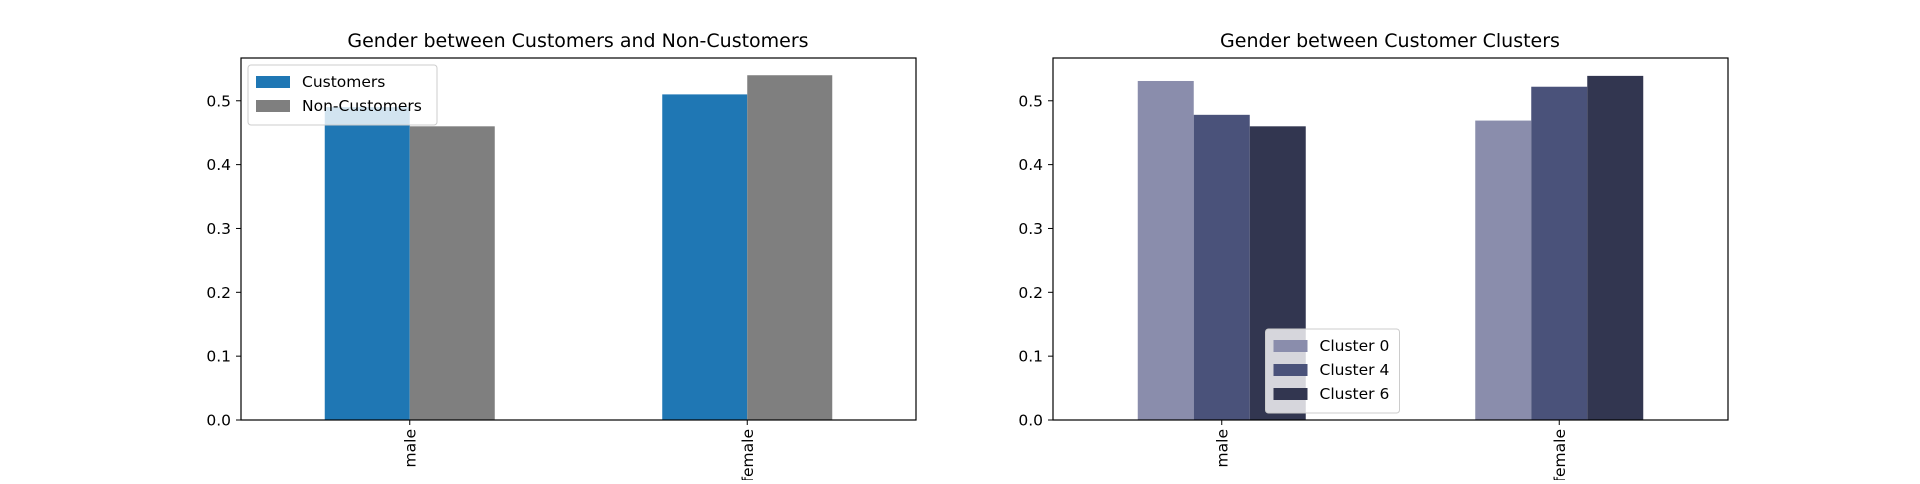 The width and height of the screenshot is (1920, 484). Describe the element at coordinates (1355, 370) in the screenshot. I see `legend-label: Cluster 4` at that location.